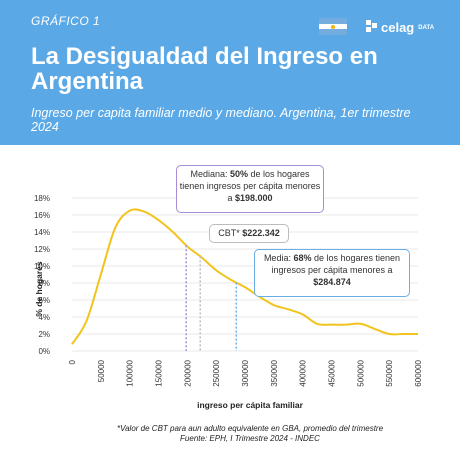 This screenshot has width=460, height=460. I want to click on x-tick-label: 350000, so click(274, 372).